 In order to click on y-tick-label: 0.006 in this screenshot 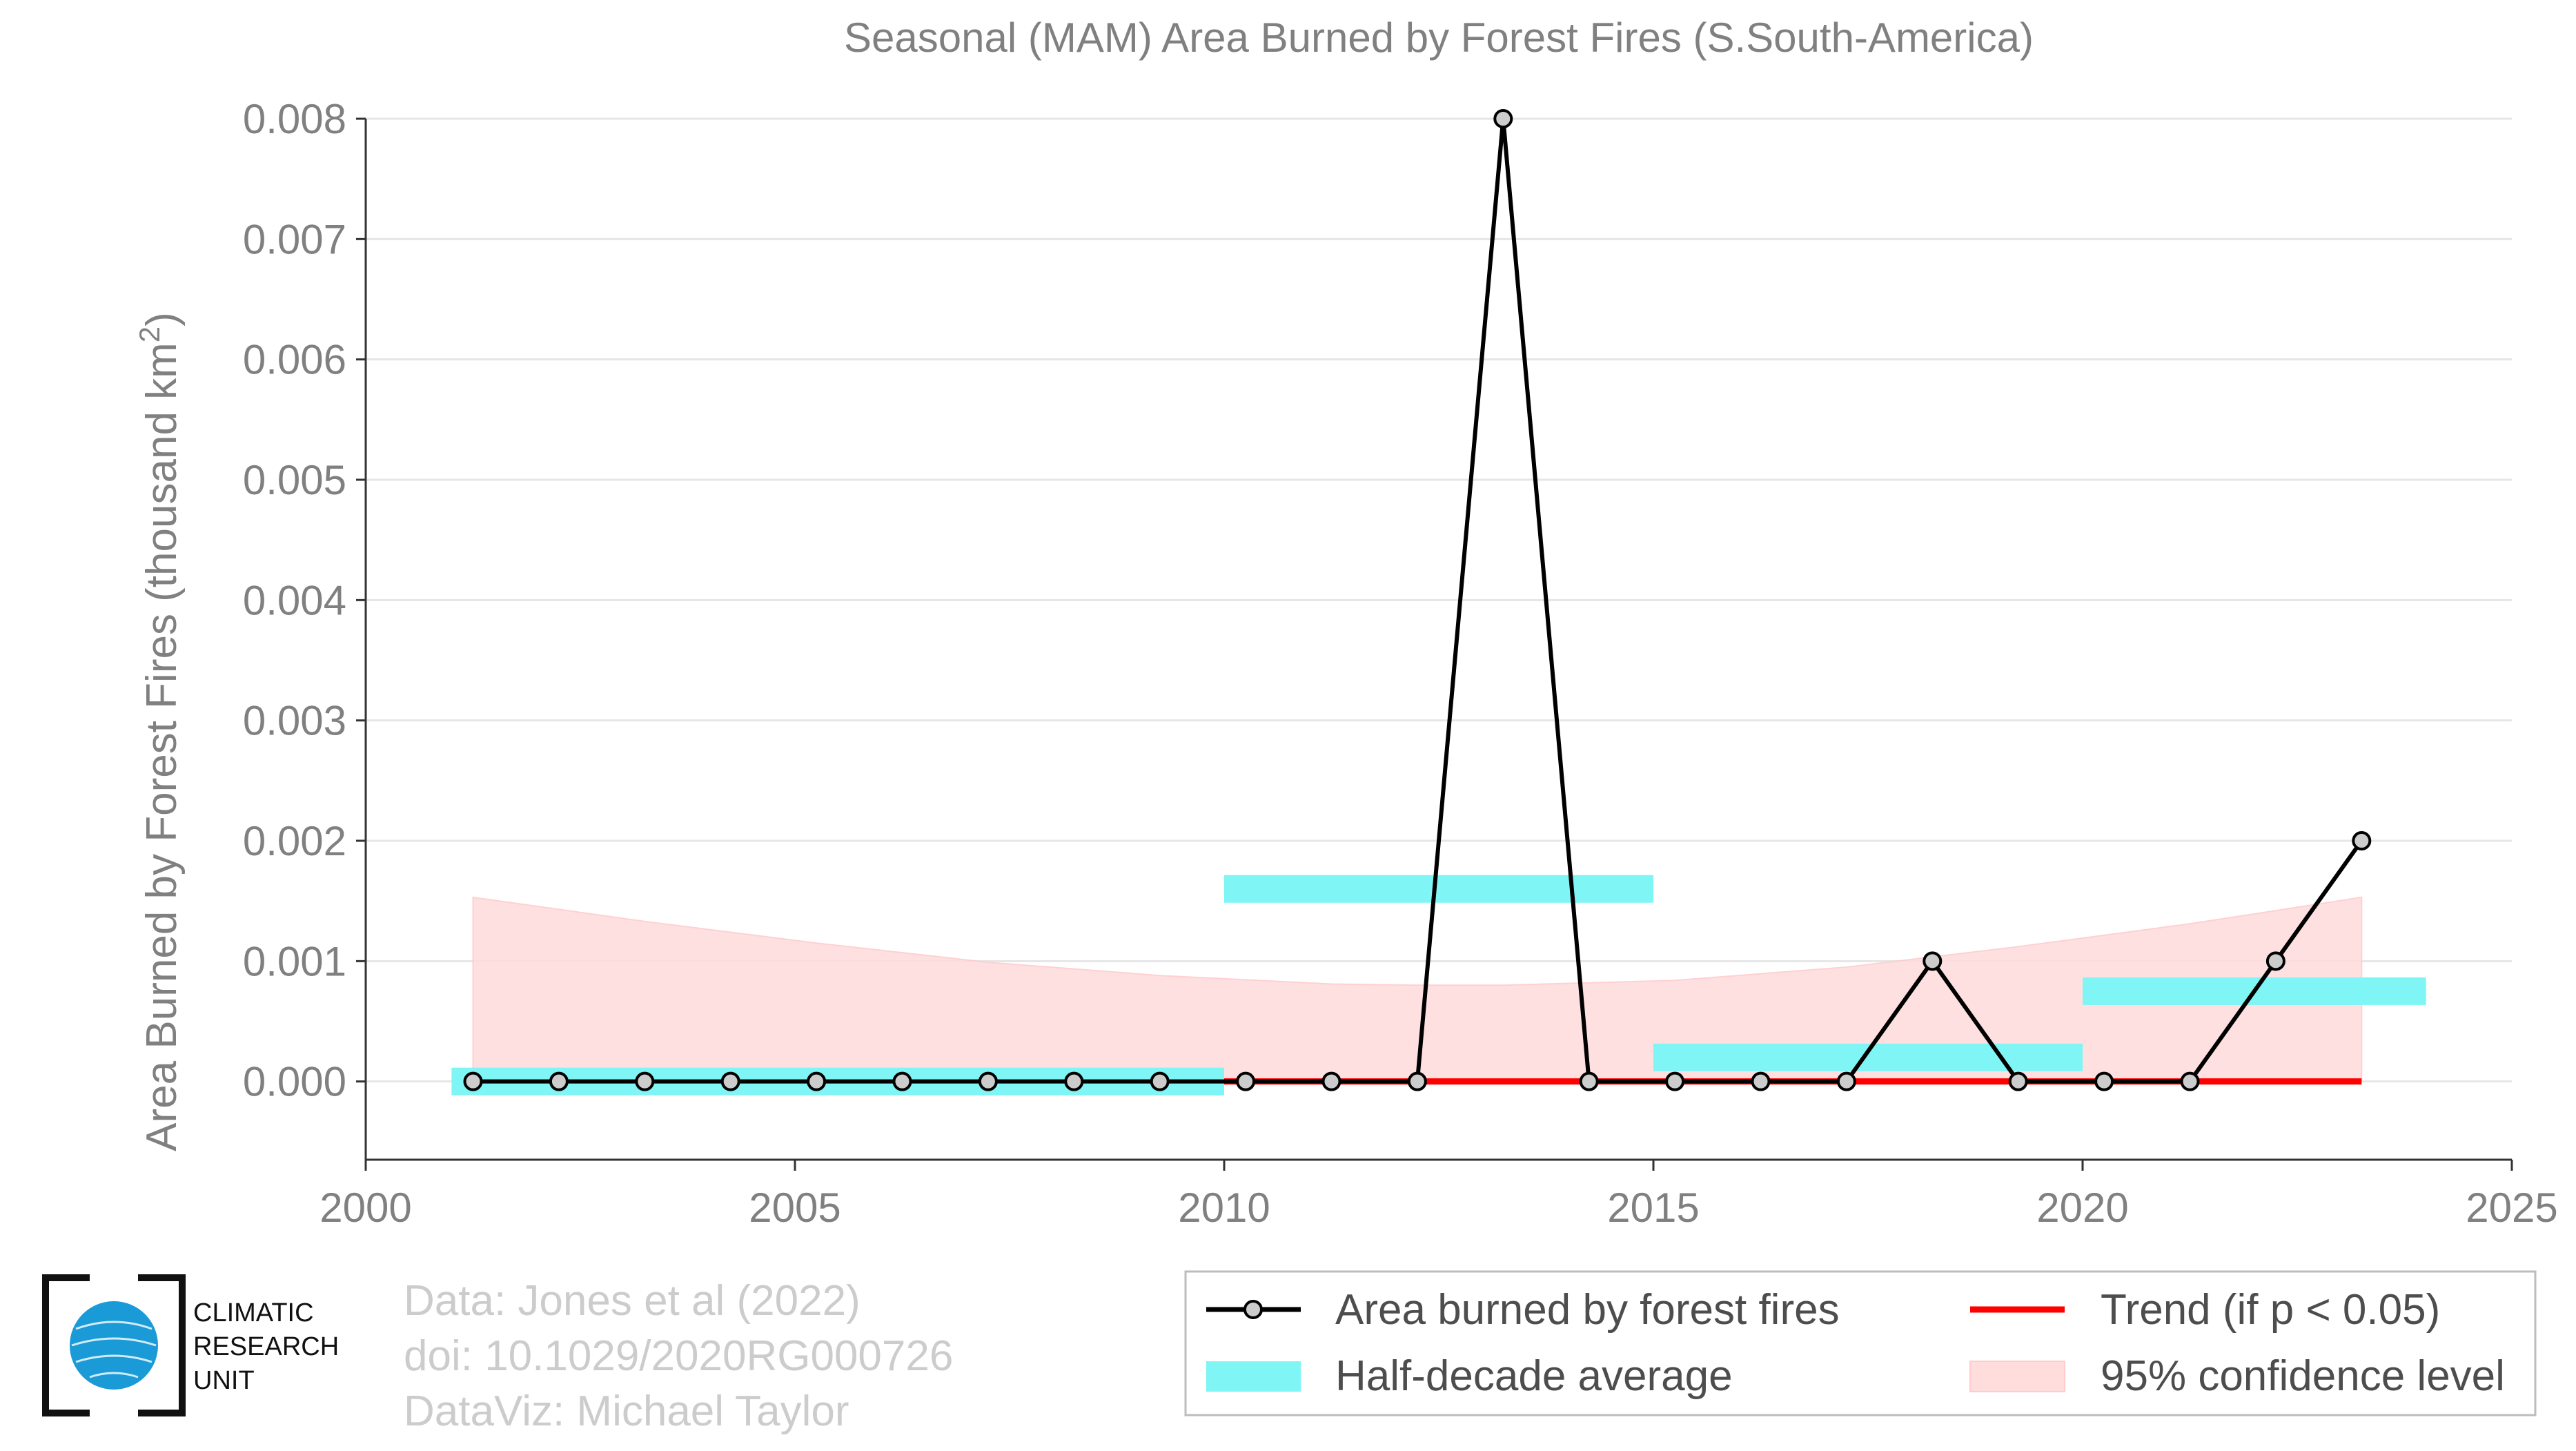, I will do `click(294, 360)`.